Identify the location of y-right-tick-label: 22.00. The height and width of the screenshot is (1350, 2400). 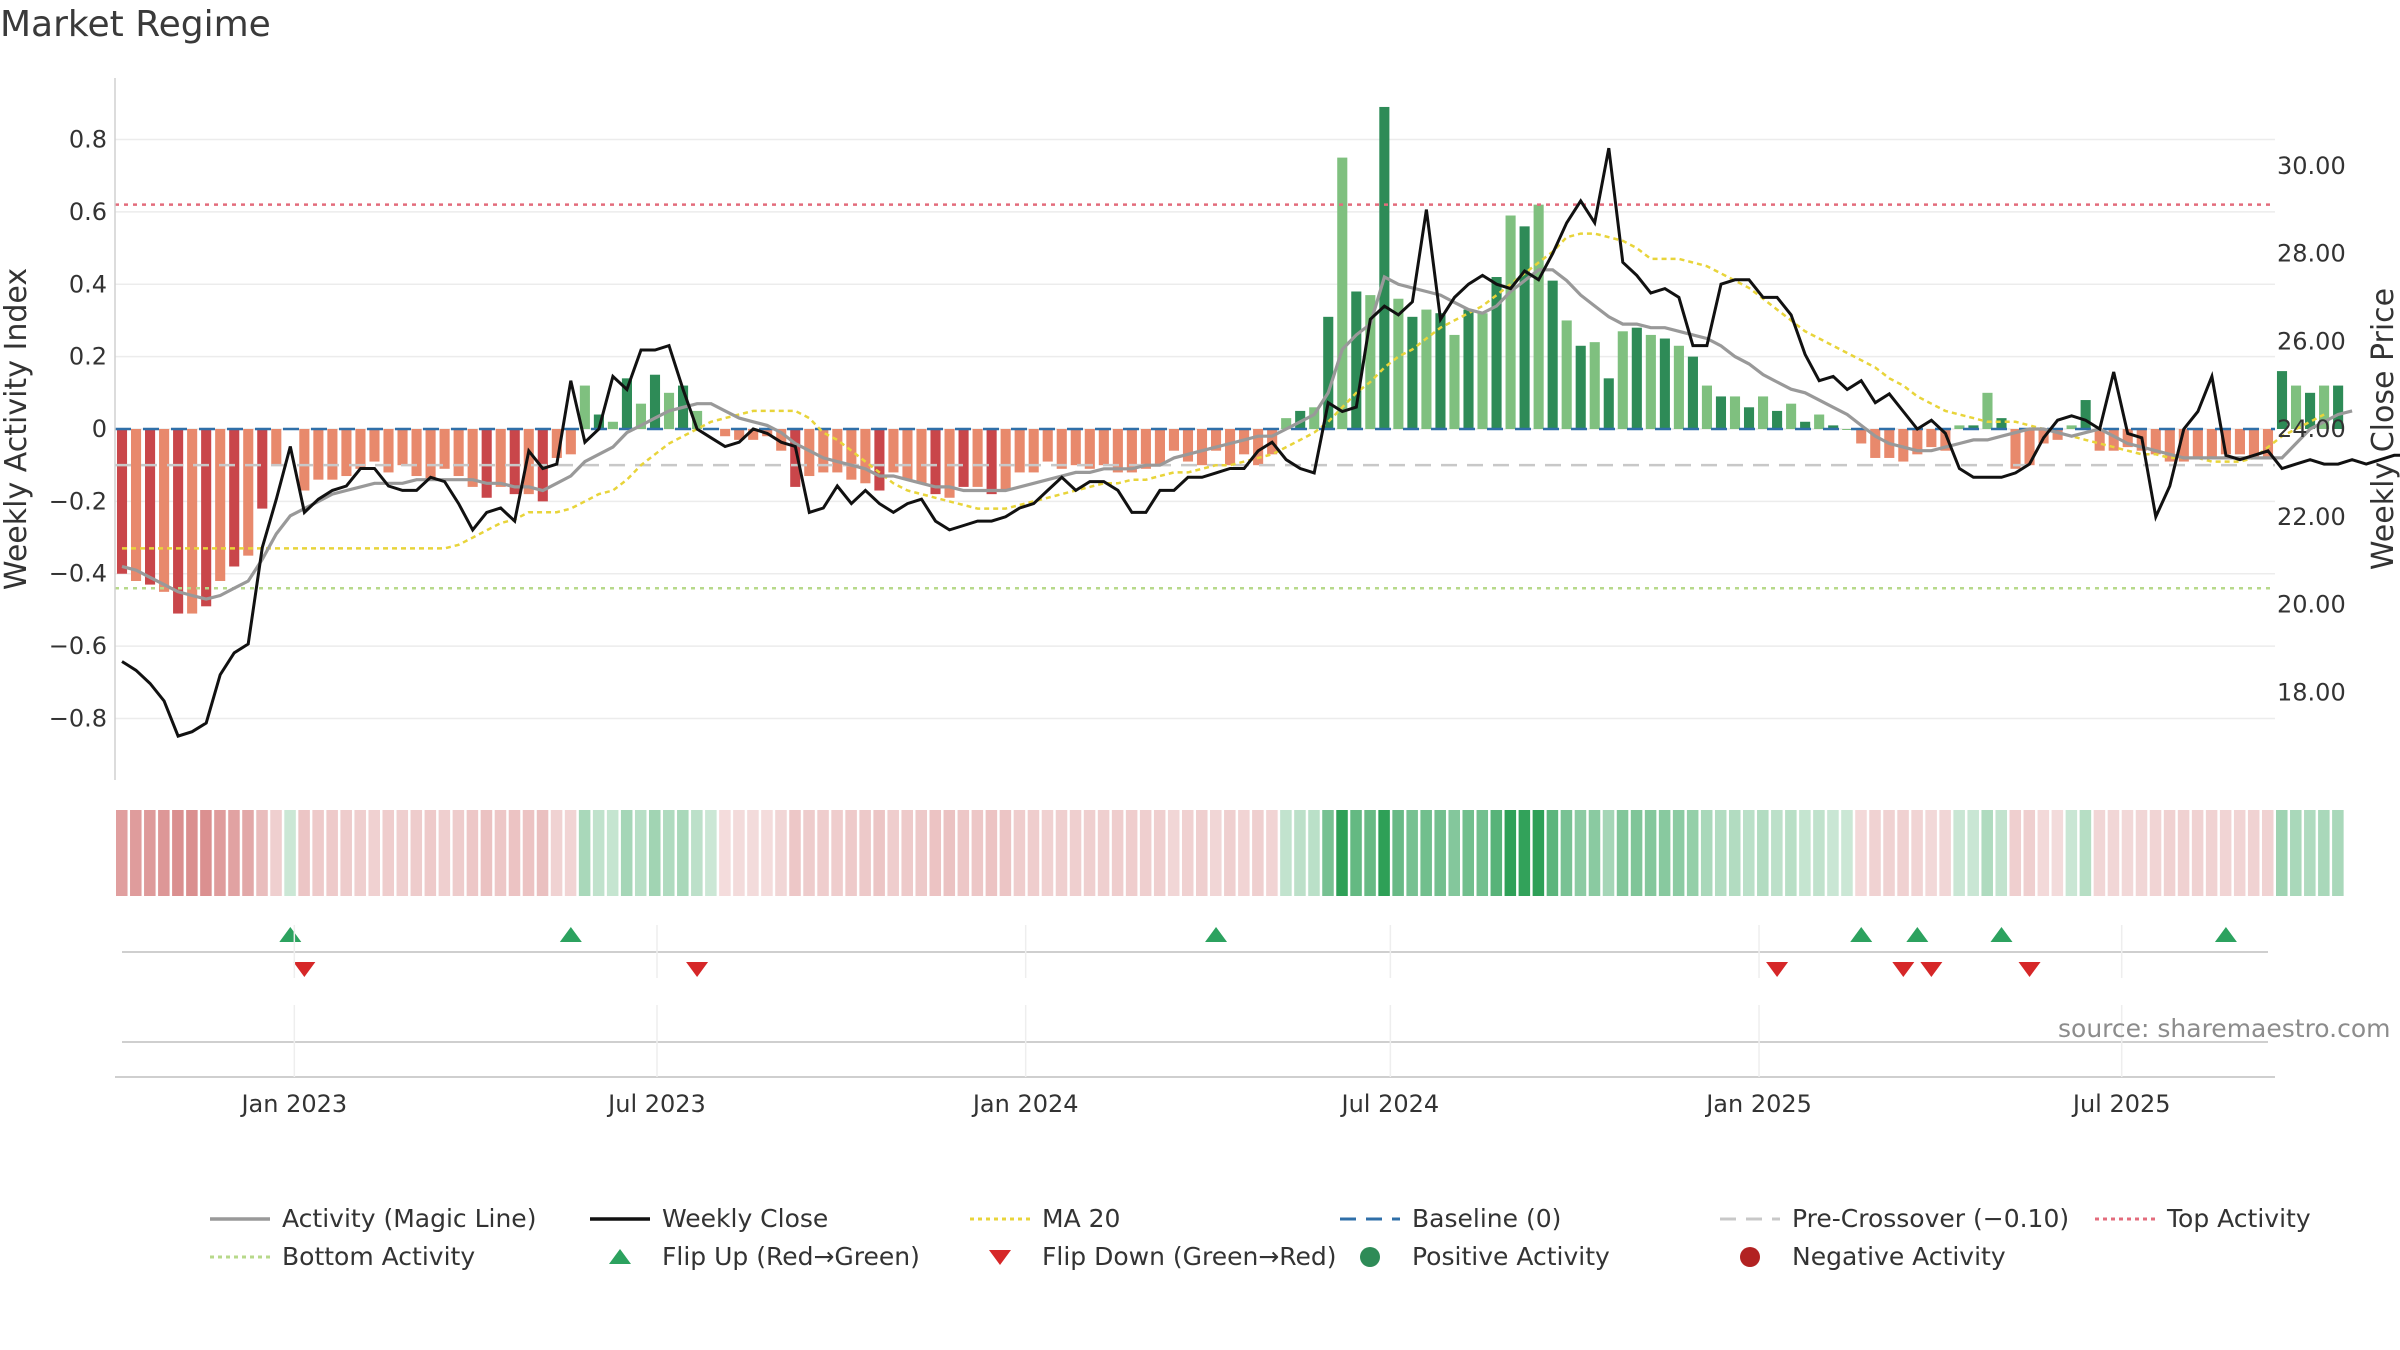
(2311, 517).